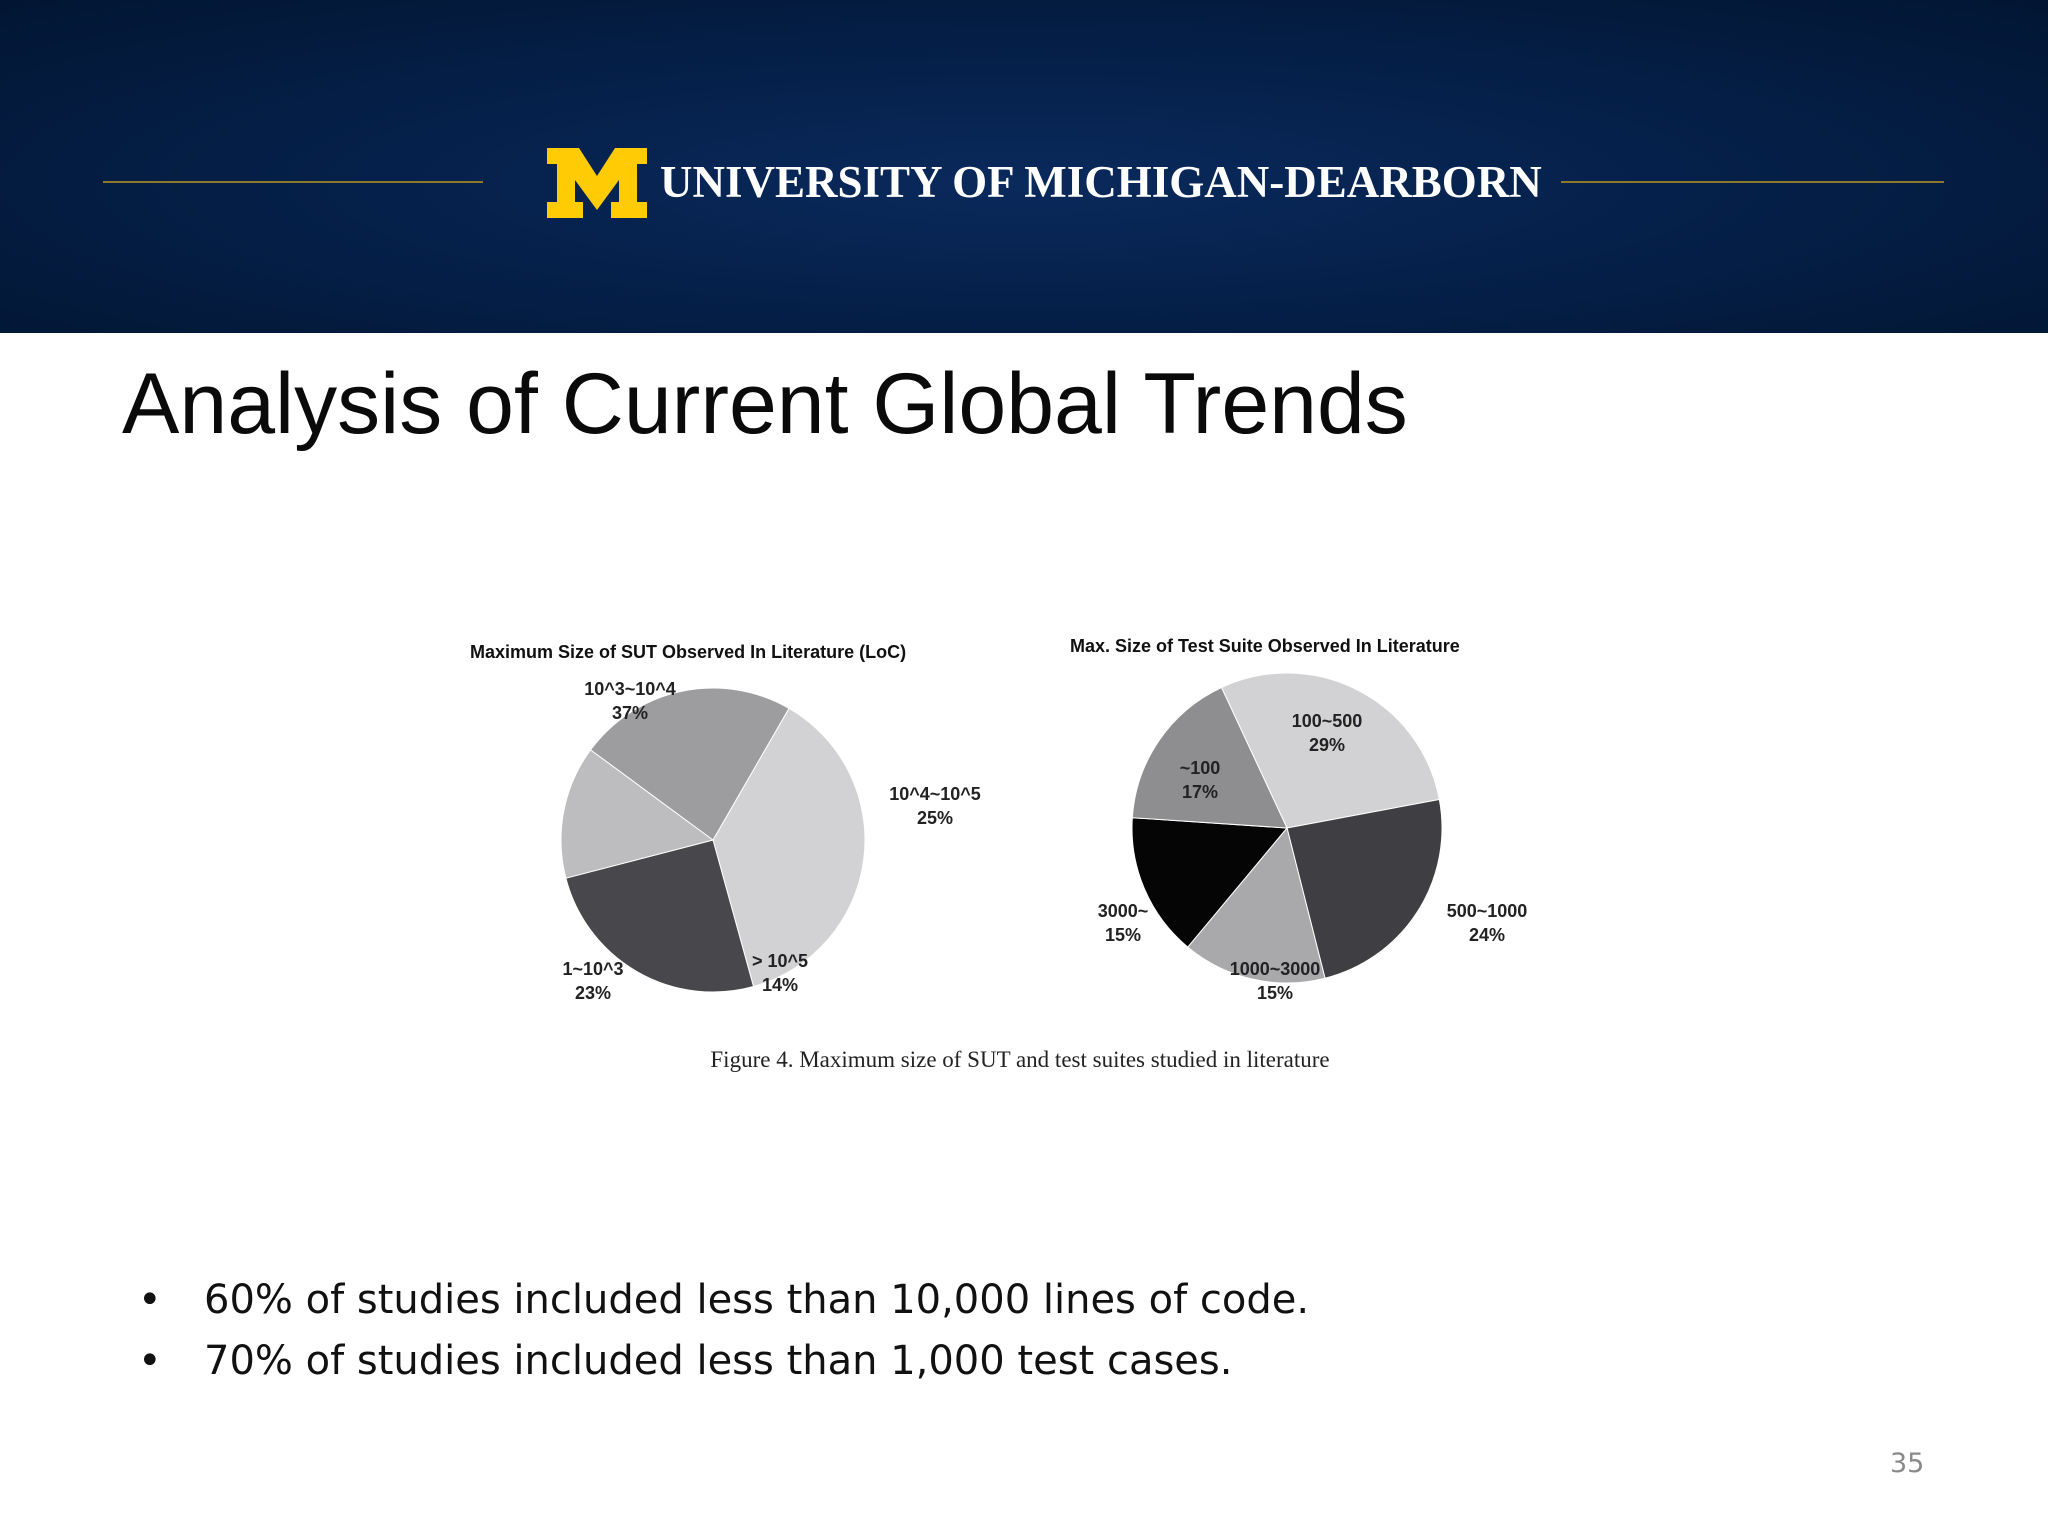 Image resolution: width=2048 pixels, height=1536 pixels. I want to click on slice-value-label: 29%, so click(1327, 745).